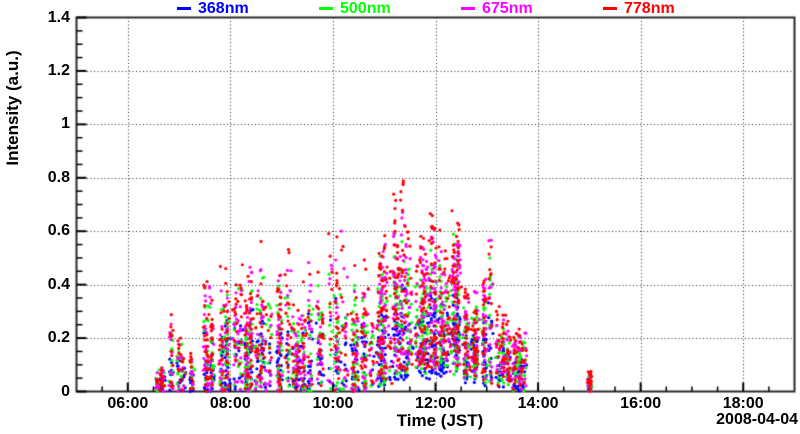 This screenshot has height=434, width=800. Describe the element at coordinates (538, 403) in the screenshot. I see `x-tick-label: 14:00` at that location.